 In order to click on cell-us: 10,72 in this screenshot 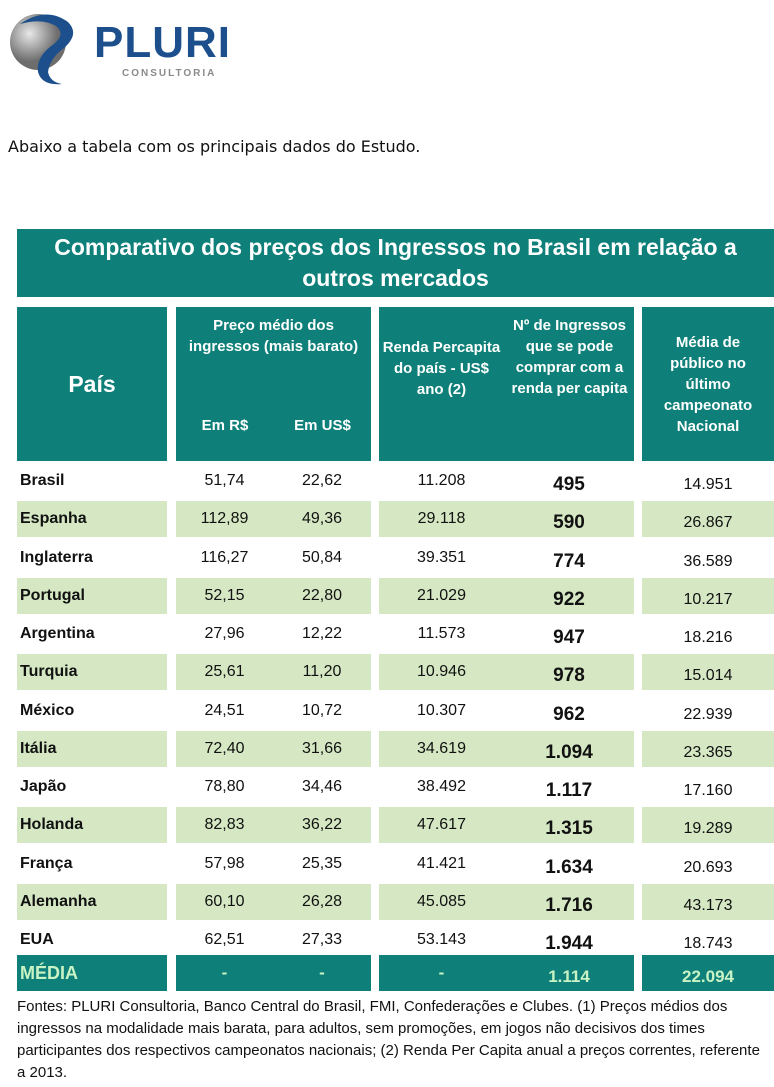, I will do `click(322, 710)`.